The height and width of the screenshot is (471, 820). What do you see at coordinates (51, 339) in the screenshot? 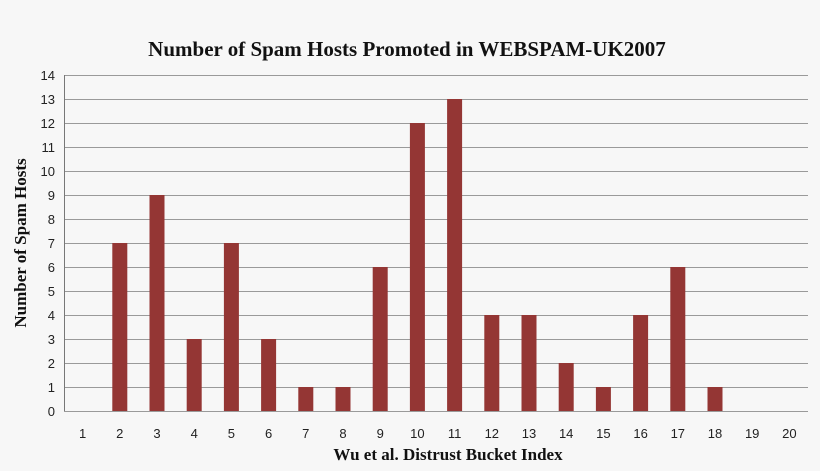
I see `y-tick-label: 3` at bounding box center [51, 339].